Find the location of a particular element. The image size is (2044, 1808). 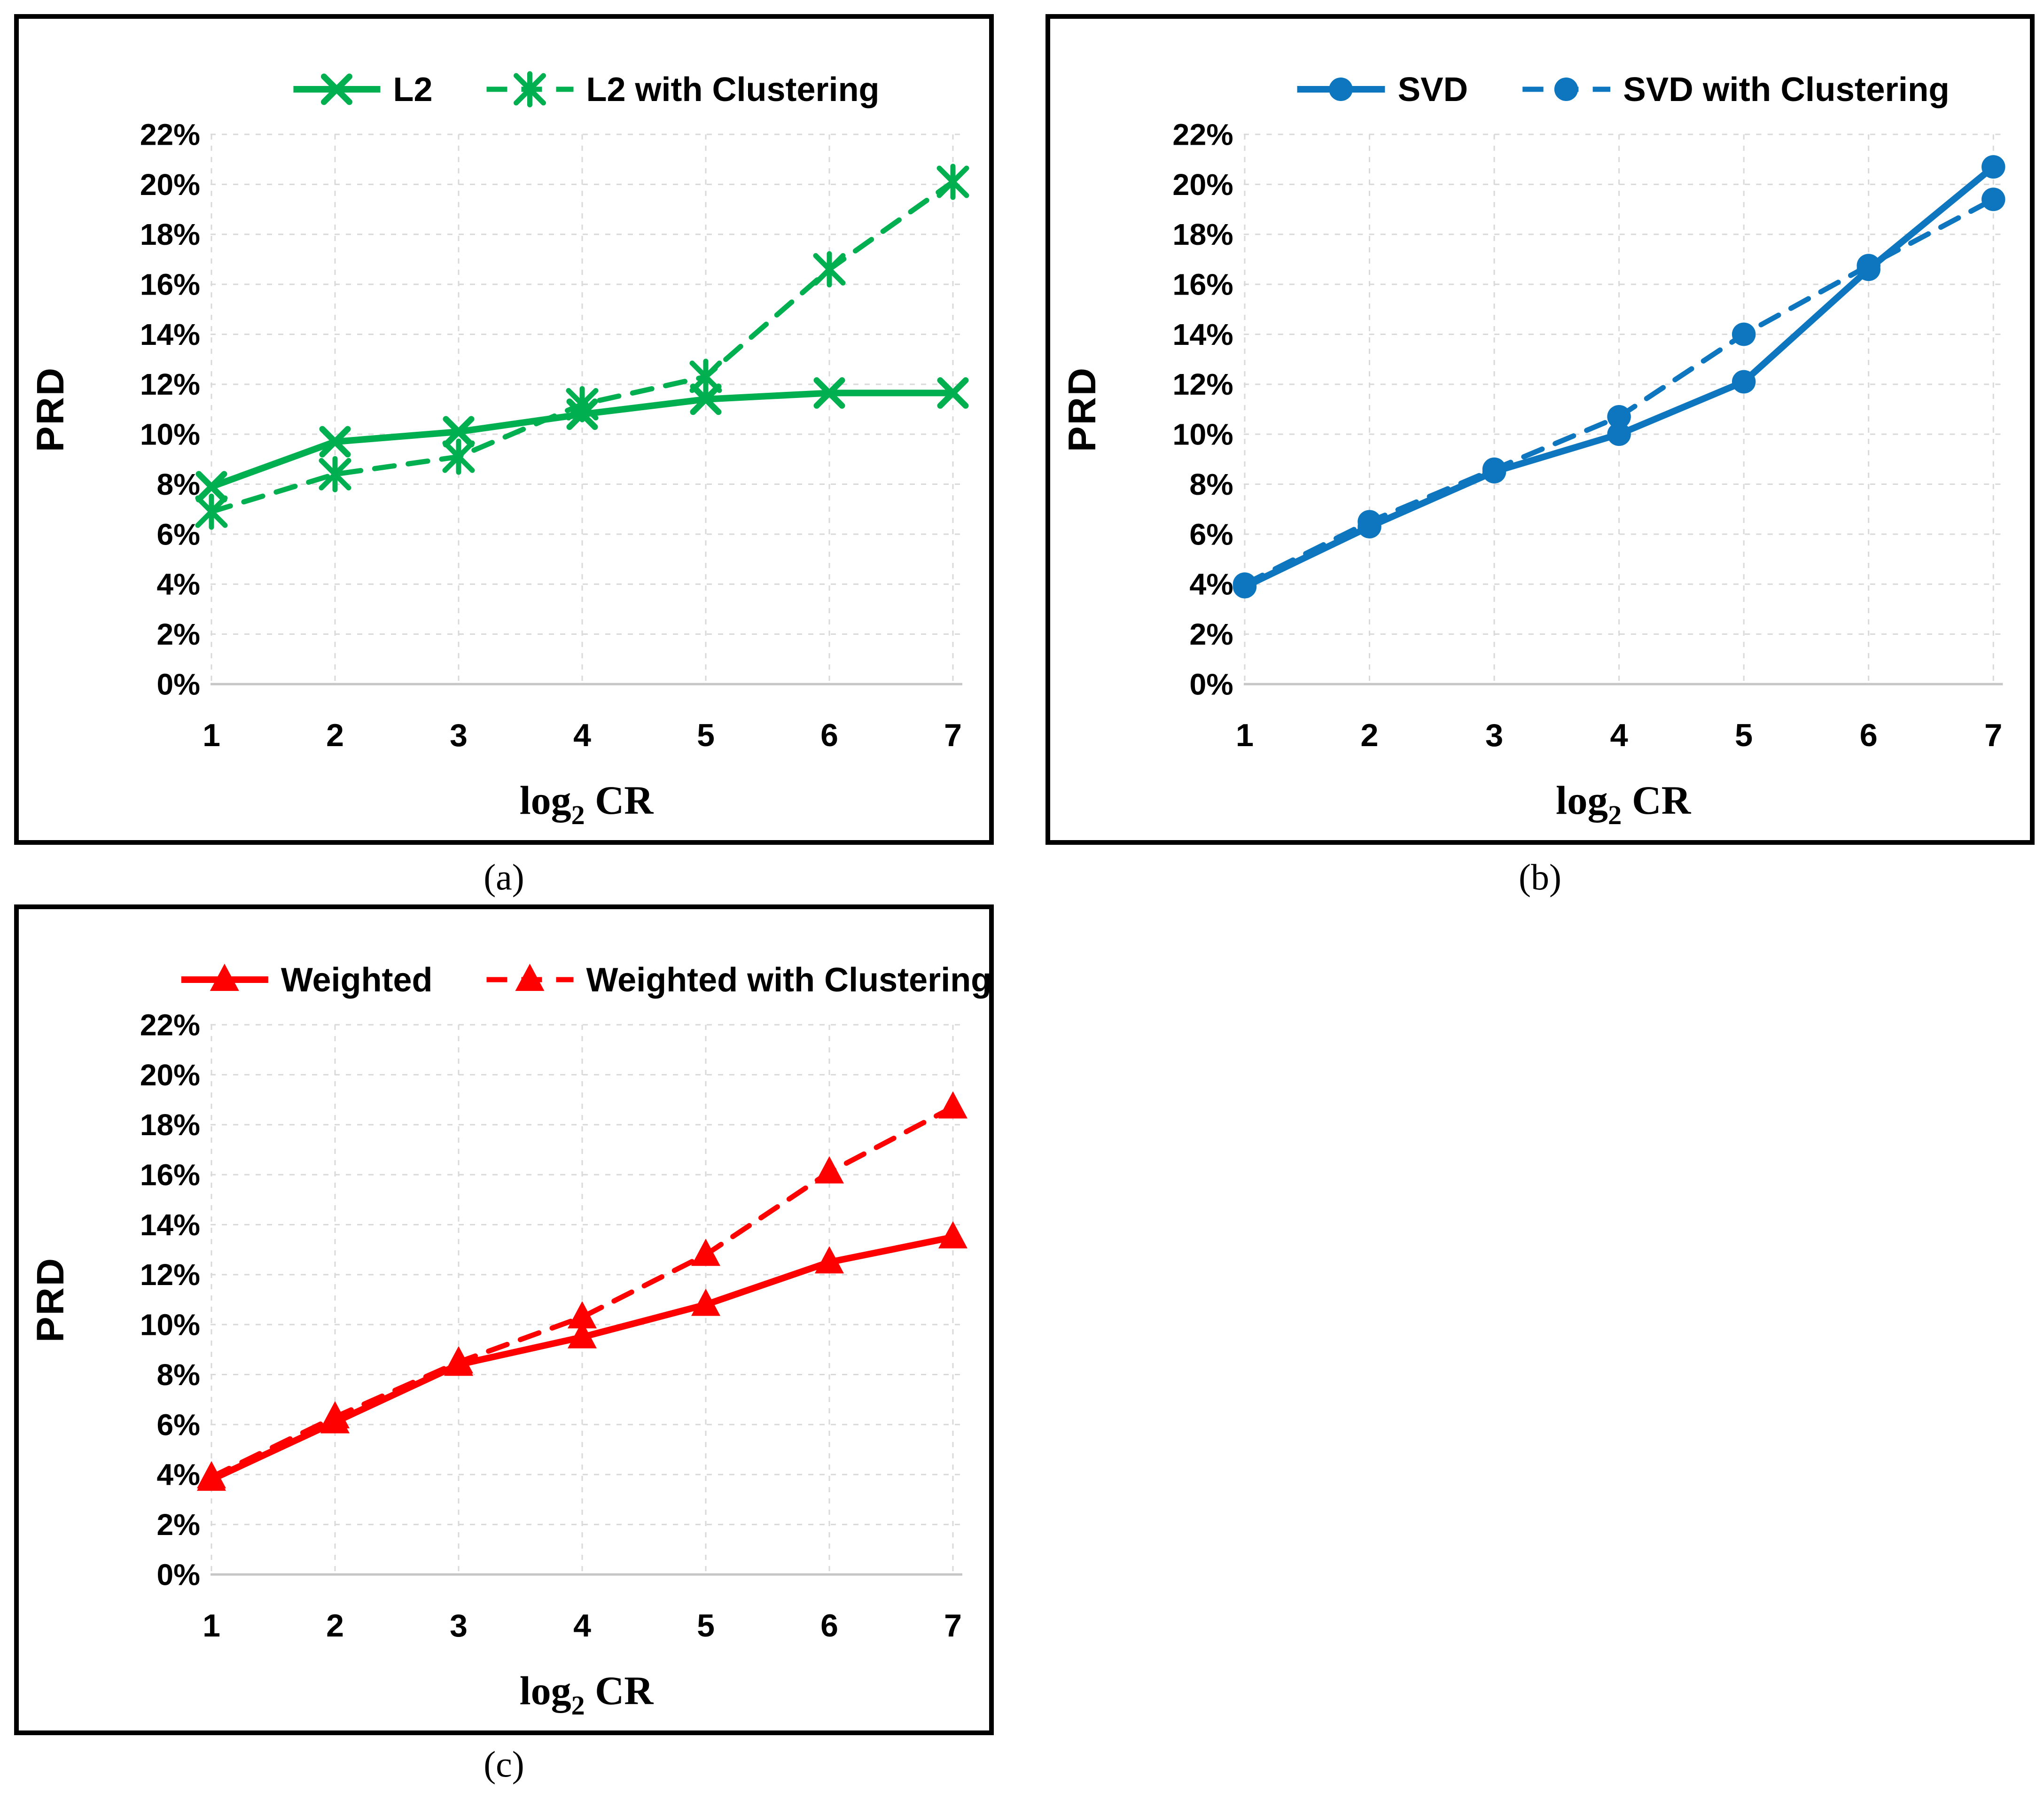

legend-label: SVD is located at coordinates (1433, 90).